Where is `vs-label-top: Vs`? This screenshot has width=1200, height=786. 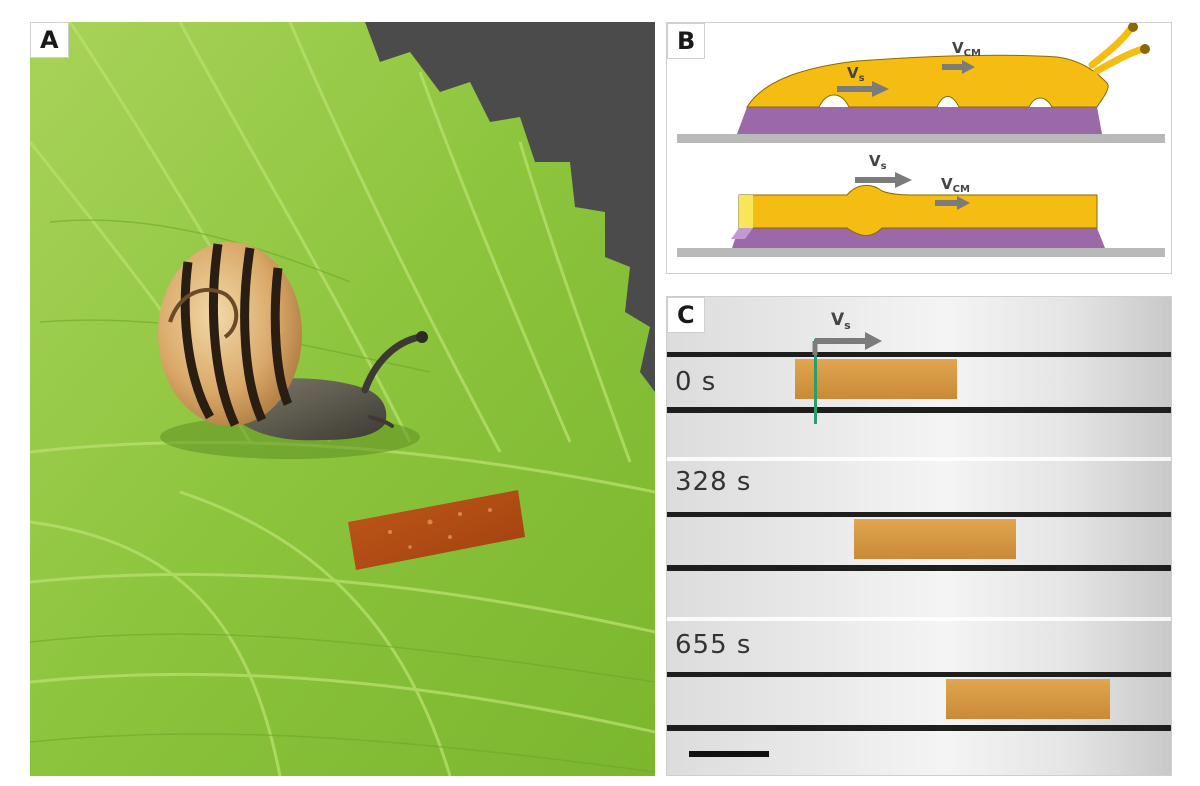
vs-label-top: Vs is located at coordinates (856, 74).